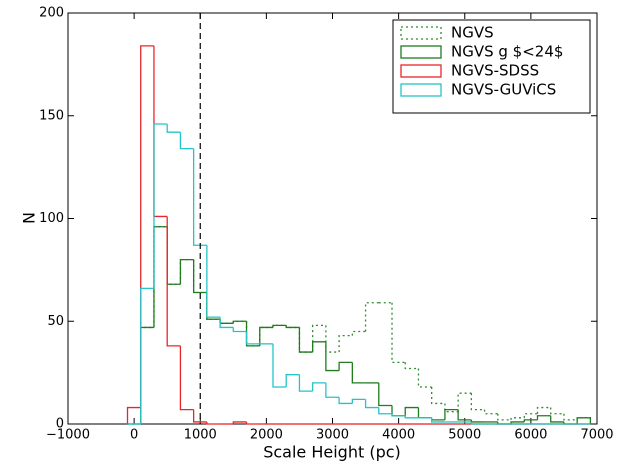 Image resolution: width=641 pixels, height=464 pixels. What do you see at coordinates (332, 452) in the screenshot?
I see `x-axis-label: Scale Height (pc)` at bounding box center [332, 452].